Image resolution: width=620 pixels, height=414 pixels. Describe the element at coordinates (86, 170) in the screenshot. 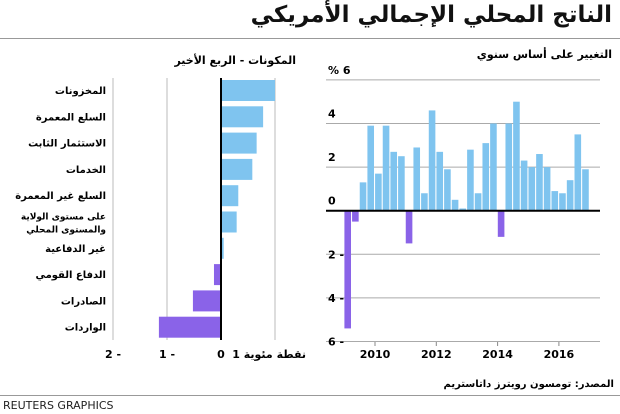

I see `category-label: الخدمات` at that location.